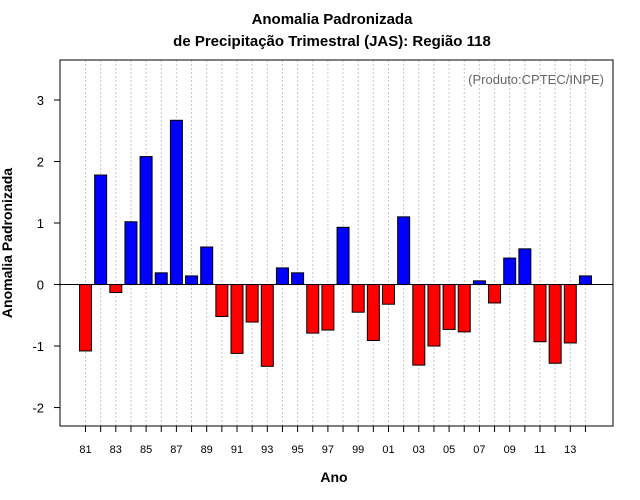  Describe the element at coordinates (161, 279) in the screenshot. I see `bar-1986` at that location.